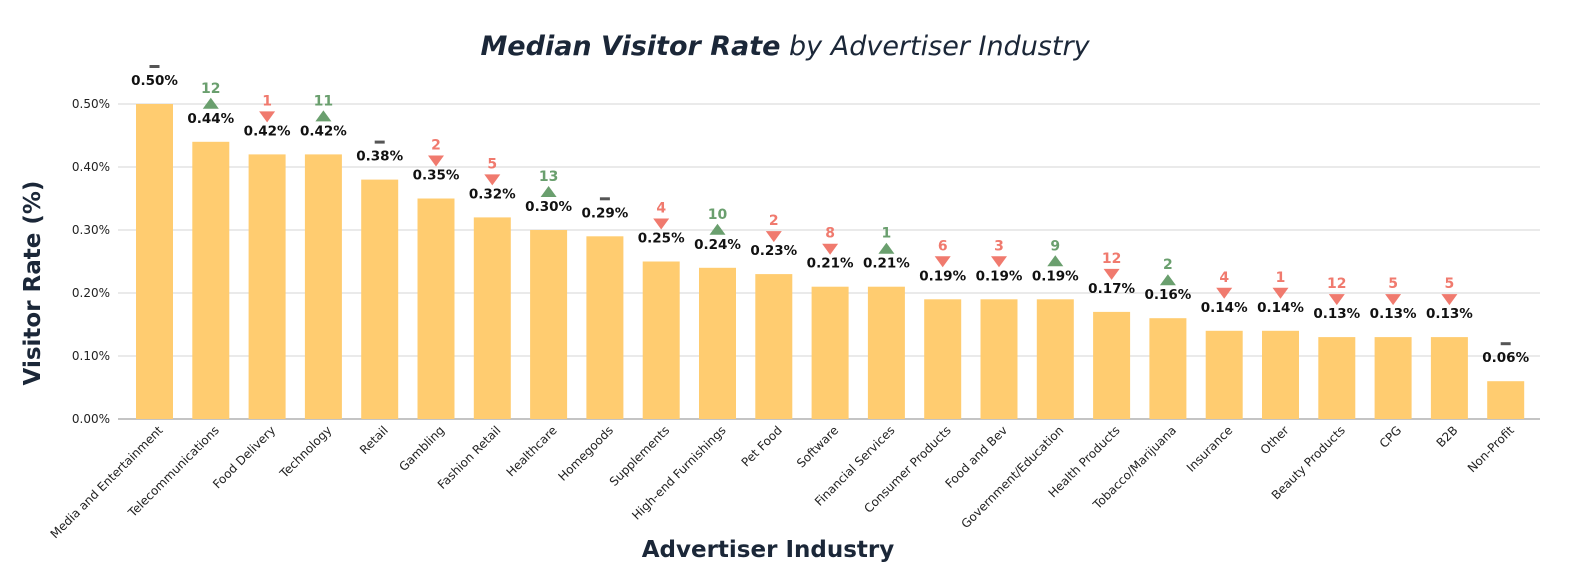  I want to click on value-label: 0.16%, so click(1167, 295).